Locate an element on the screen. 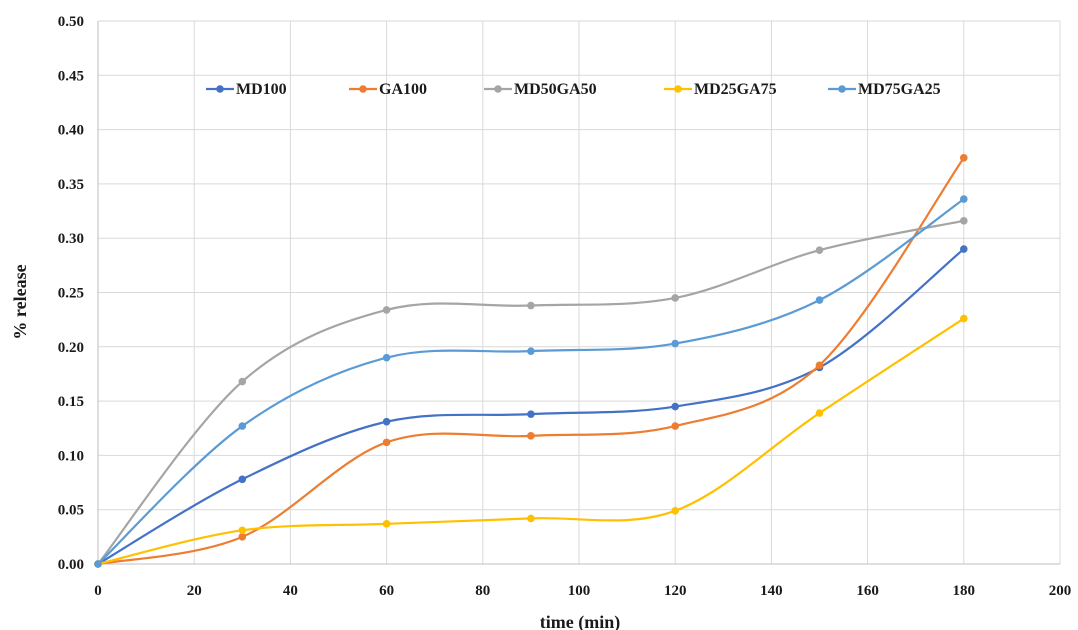  legend-label: GA100 is located at coordinates (403, 89).